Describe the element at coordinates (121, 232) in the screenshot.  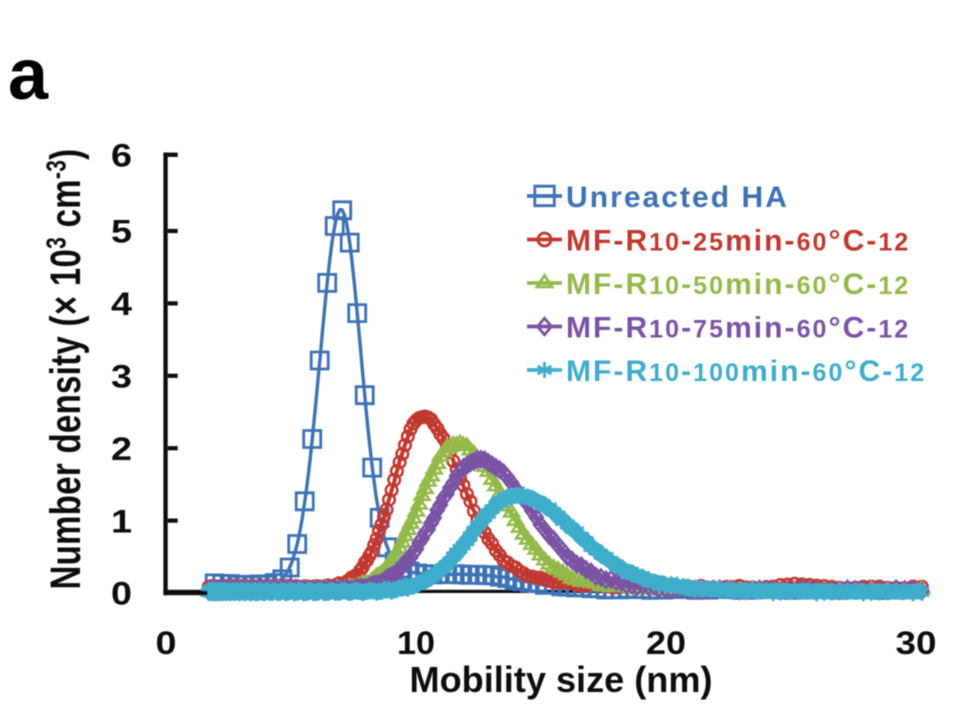
I see `svg-text: 5` at that location.